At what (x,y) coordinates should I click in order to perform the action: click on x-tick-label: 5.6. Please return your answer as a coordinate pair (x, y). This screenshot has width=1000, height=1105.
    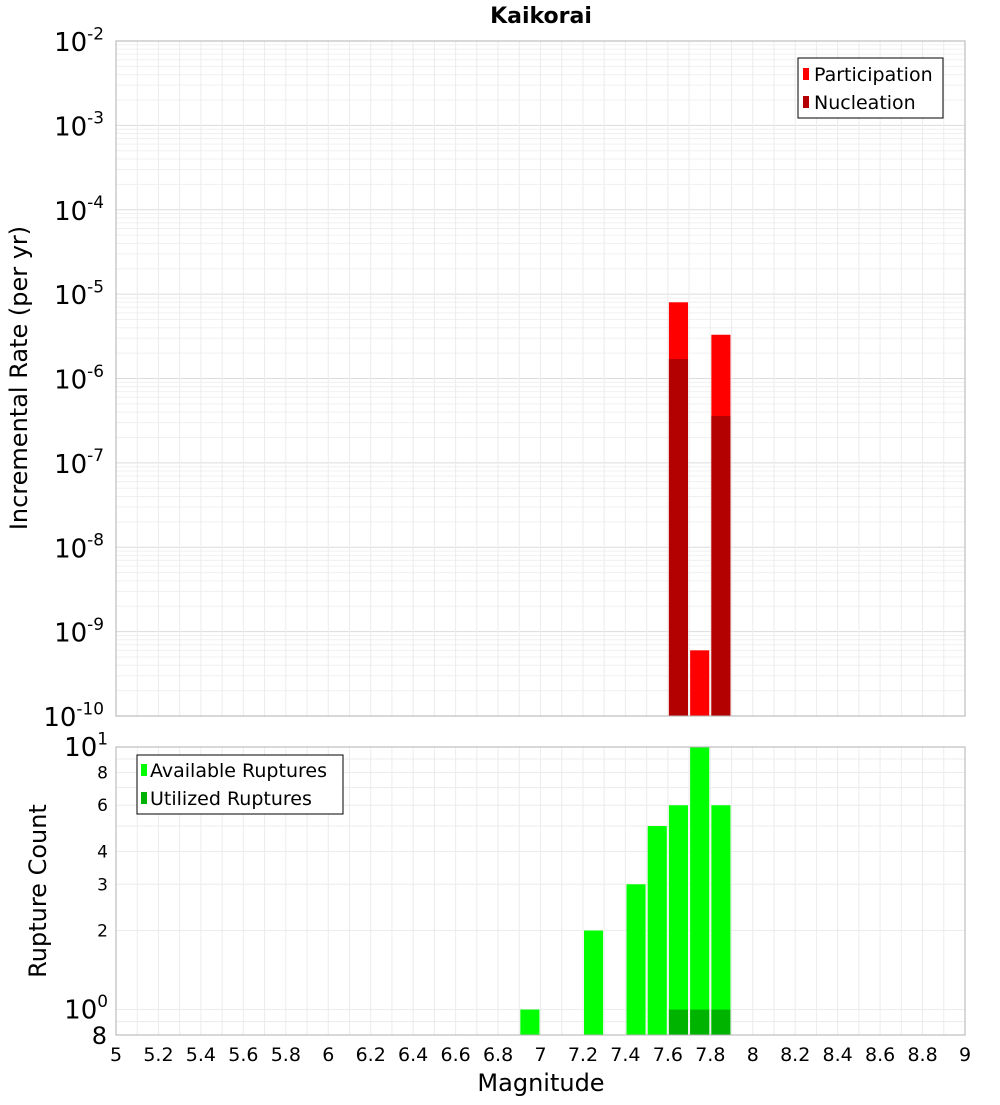
    Looking at the image, I should click on (243, 1055).